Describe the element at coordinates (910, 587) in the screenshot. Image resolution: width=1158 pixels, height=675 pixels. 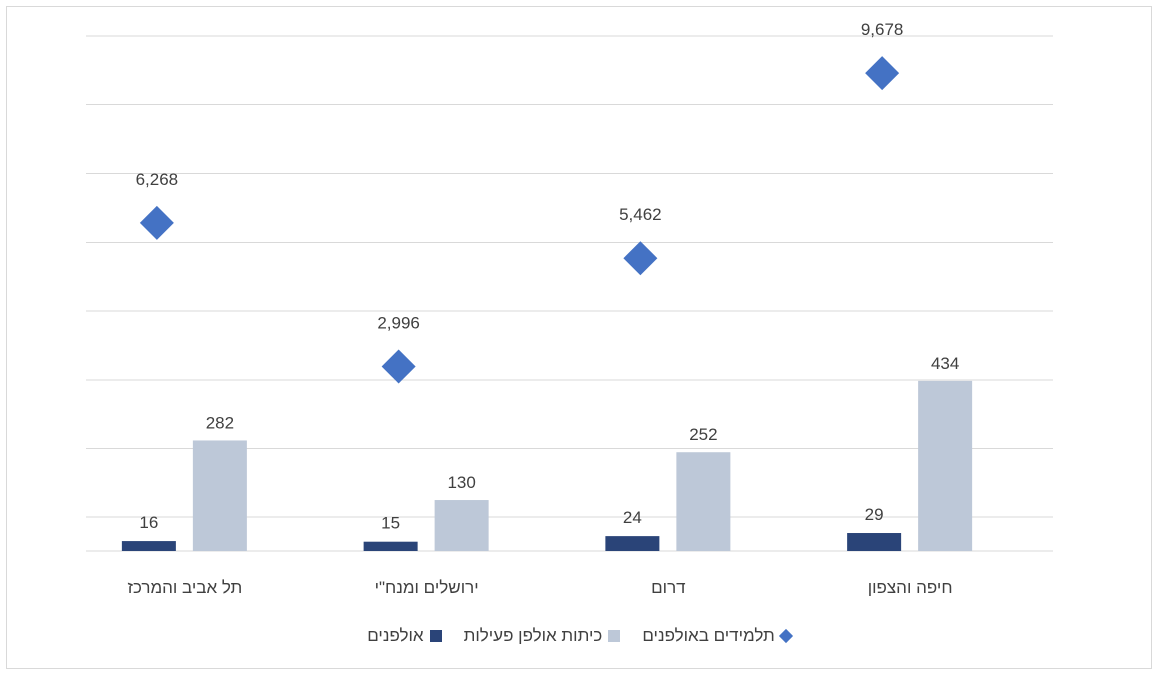
I see `x-tick-label: חיפה והצפון` at that location.